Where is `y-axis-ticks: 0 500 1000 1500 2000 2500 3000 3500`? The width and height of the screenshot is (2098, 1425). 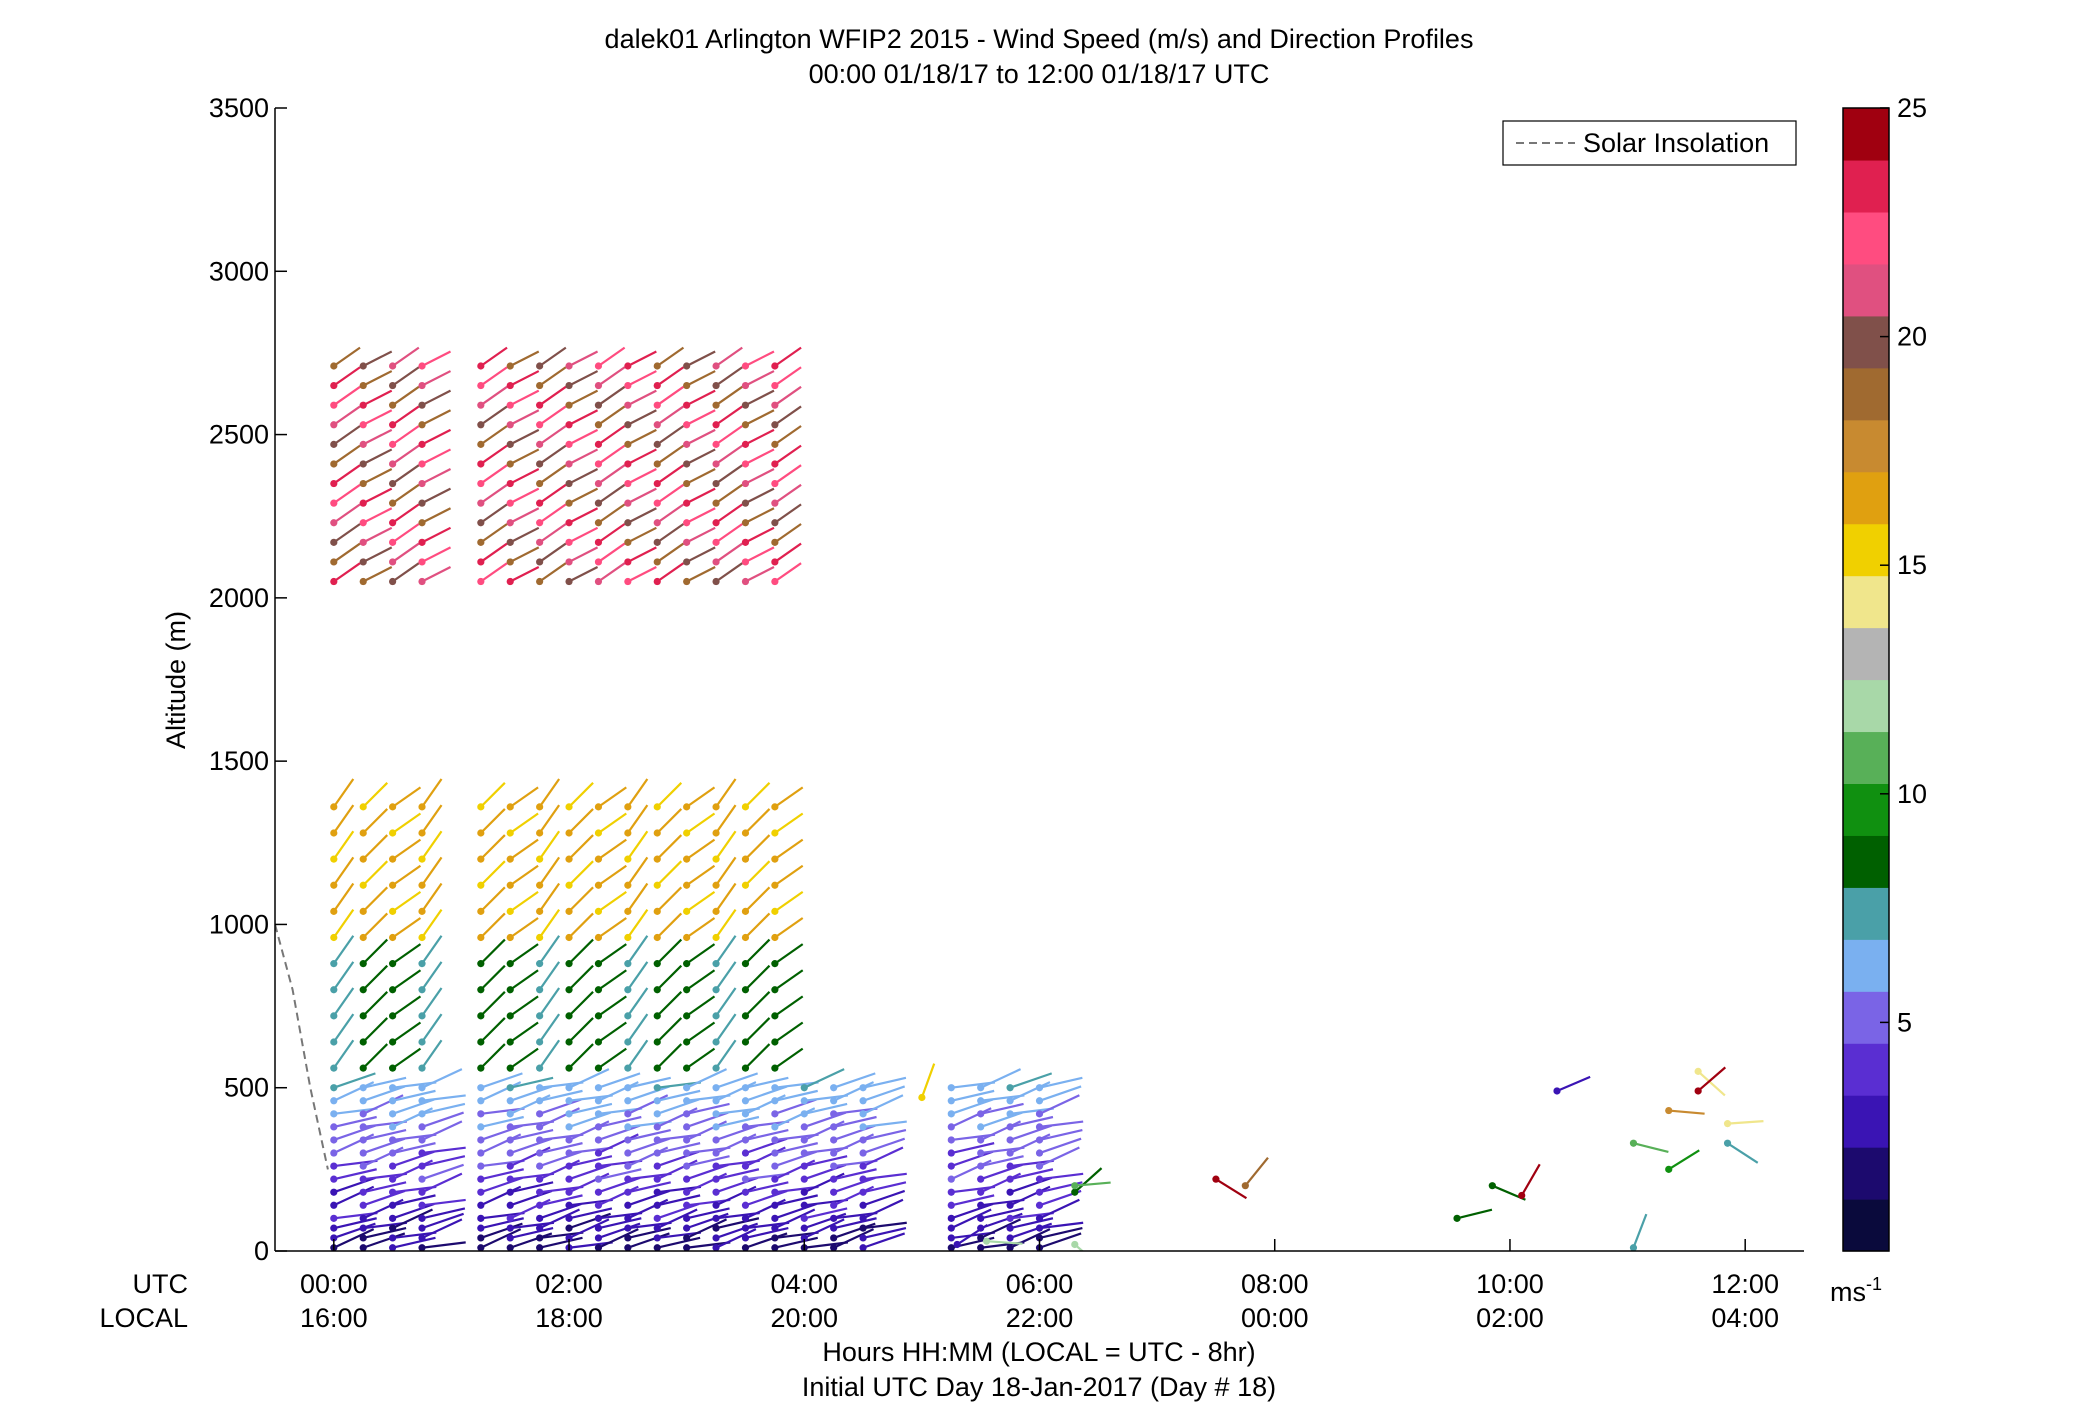
y-axis-ticks: 0 500 1000 1500 2000 2500 3000 3500 is located at coordinates (248, 679).